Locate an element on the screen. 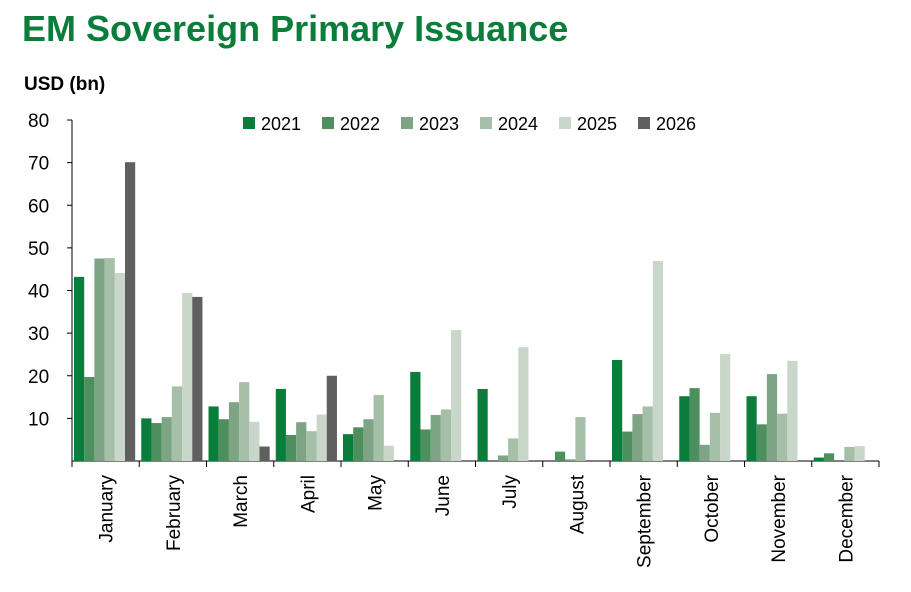  x-tick-label: May is located at coordinates (376, 493).